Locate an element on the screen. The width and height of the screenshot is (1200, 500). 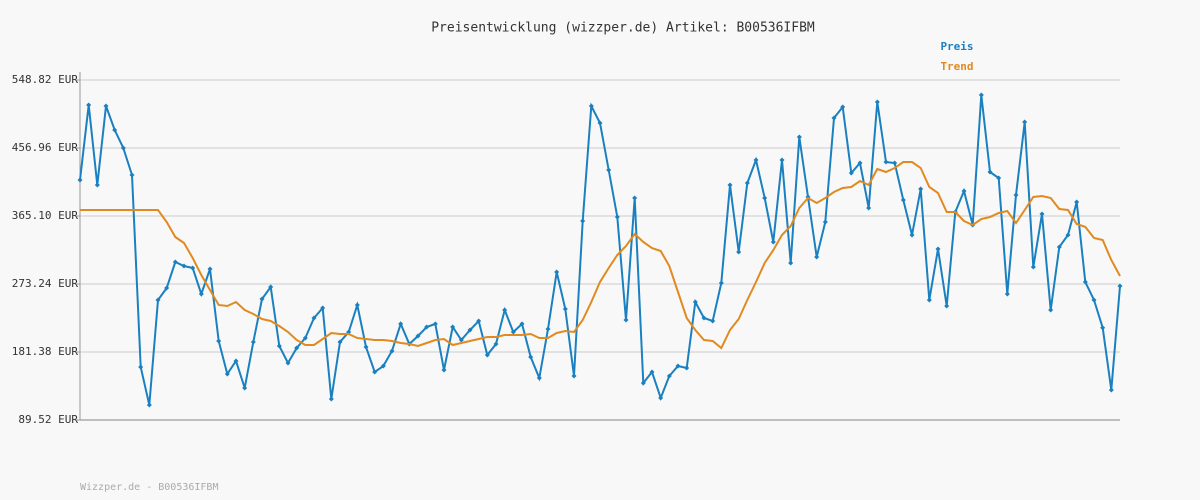
y-tick-label: 89.52 EUR is located at coordinates (48, 419).